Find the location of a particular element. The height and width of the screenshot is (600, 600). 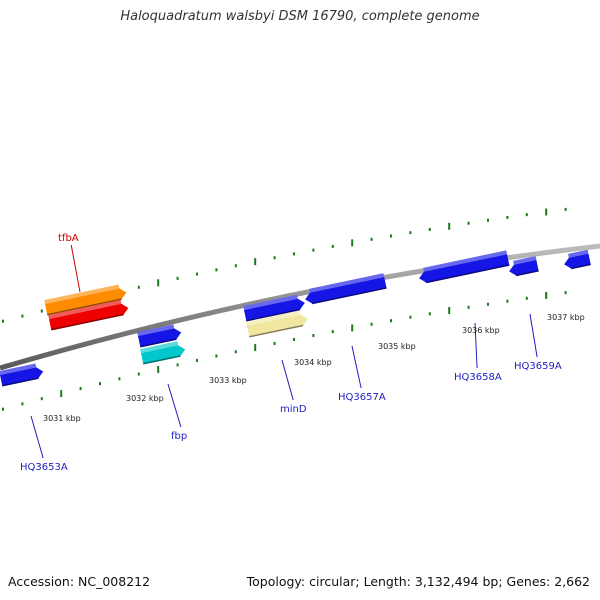

gene-HQ3657A is located at coordinates (345, 289).